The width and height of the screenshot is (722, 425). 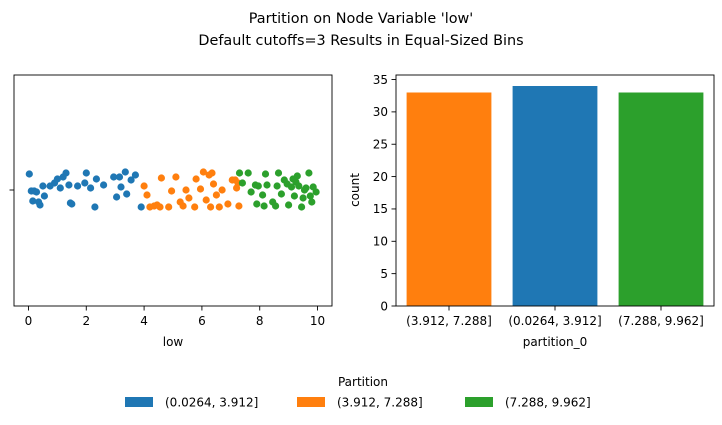 What do you see at coordinates (380, 177) in the screenshot?
I see `bar-y-tick-label: 20` at bounding box center [380, 177].